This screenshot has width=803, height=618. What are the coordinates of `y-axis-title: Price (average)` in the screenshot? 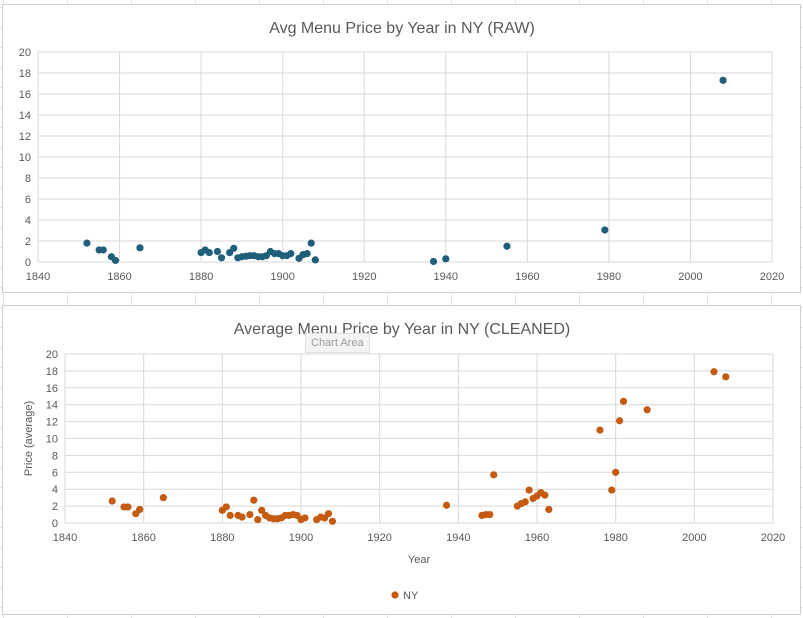 It's located at (29, 438).